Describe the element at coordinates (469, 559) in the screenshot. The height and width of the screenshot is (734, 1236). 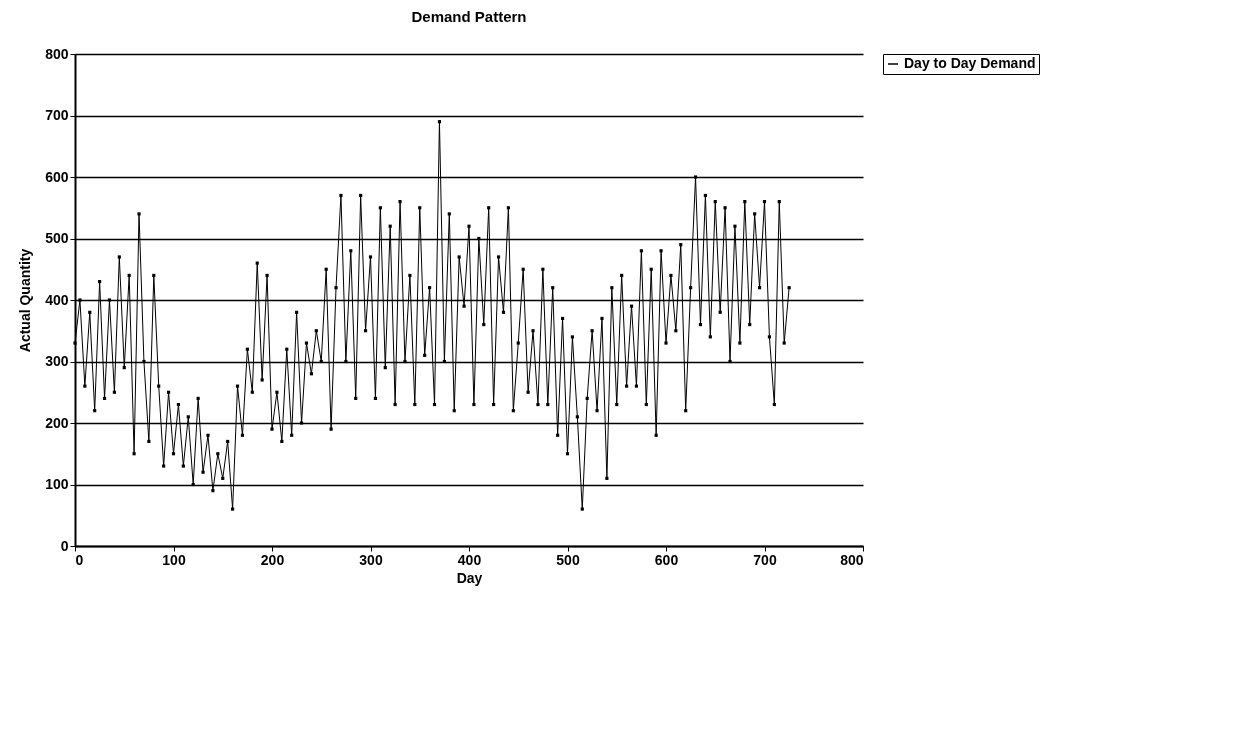
I see `x-tick-label: 400` at that location.